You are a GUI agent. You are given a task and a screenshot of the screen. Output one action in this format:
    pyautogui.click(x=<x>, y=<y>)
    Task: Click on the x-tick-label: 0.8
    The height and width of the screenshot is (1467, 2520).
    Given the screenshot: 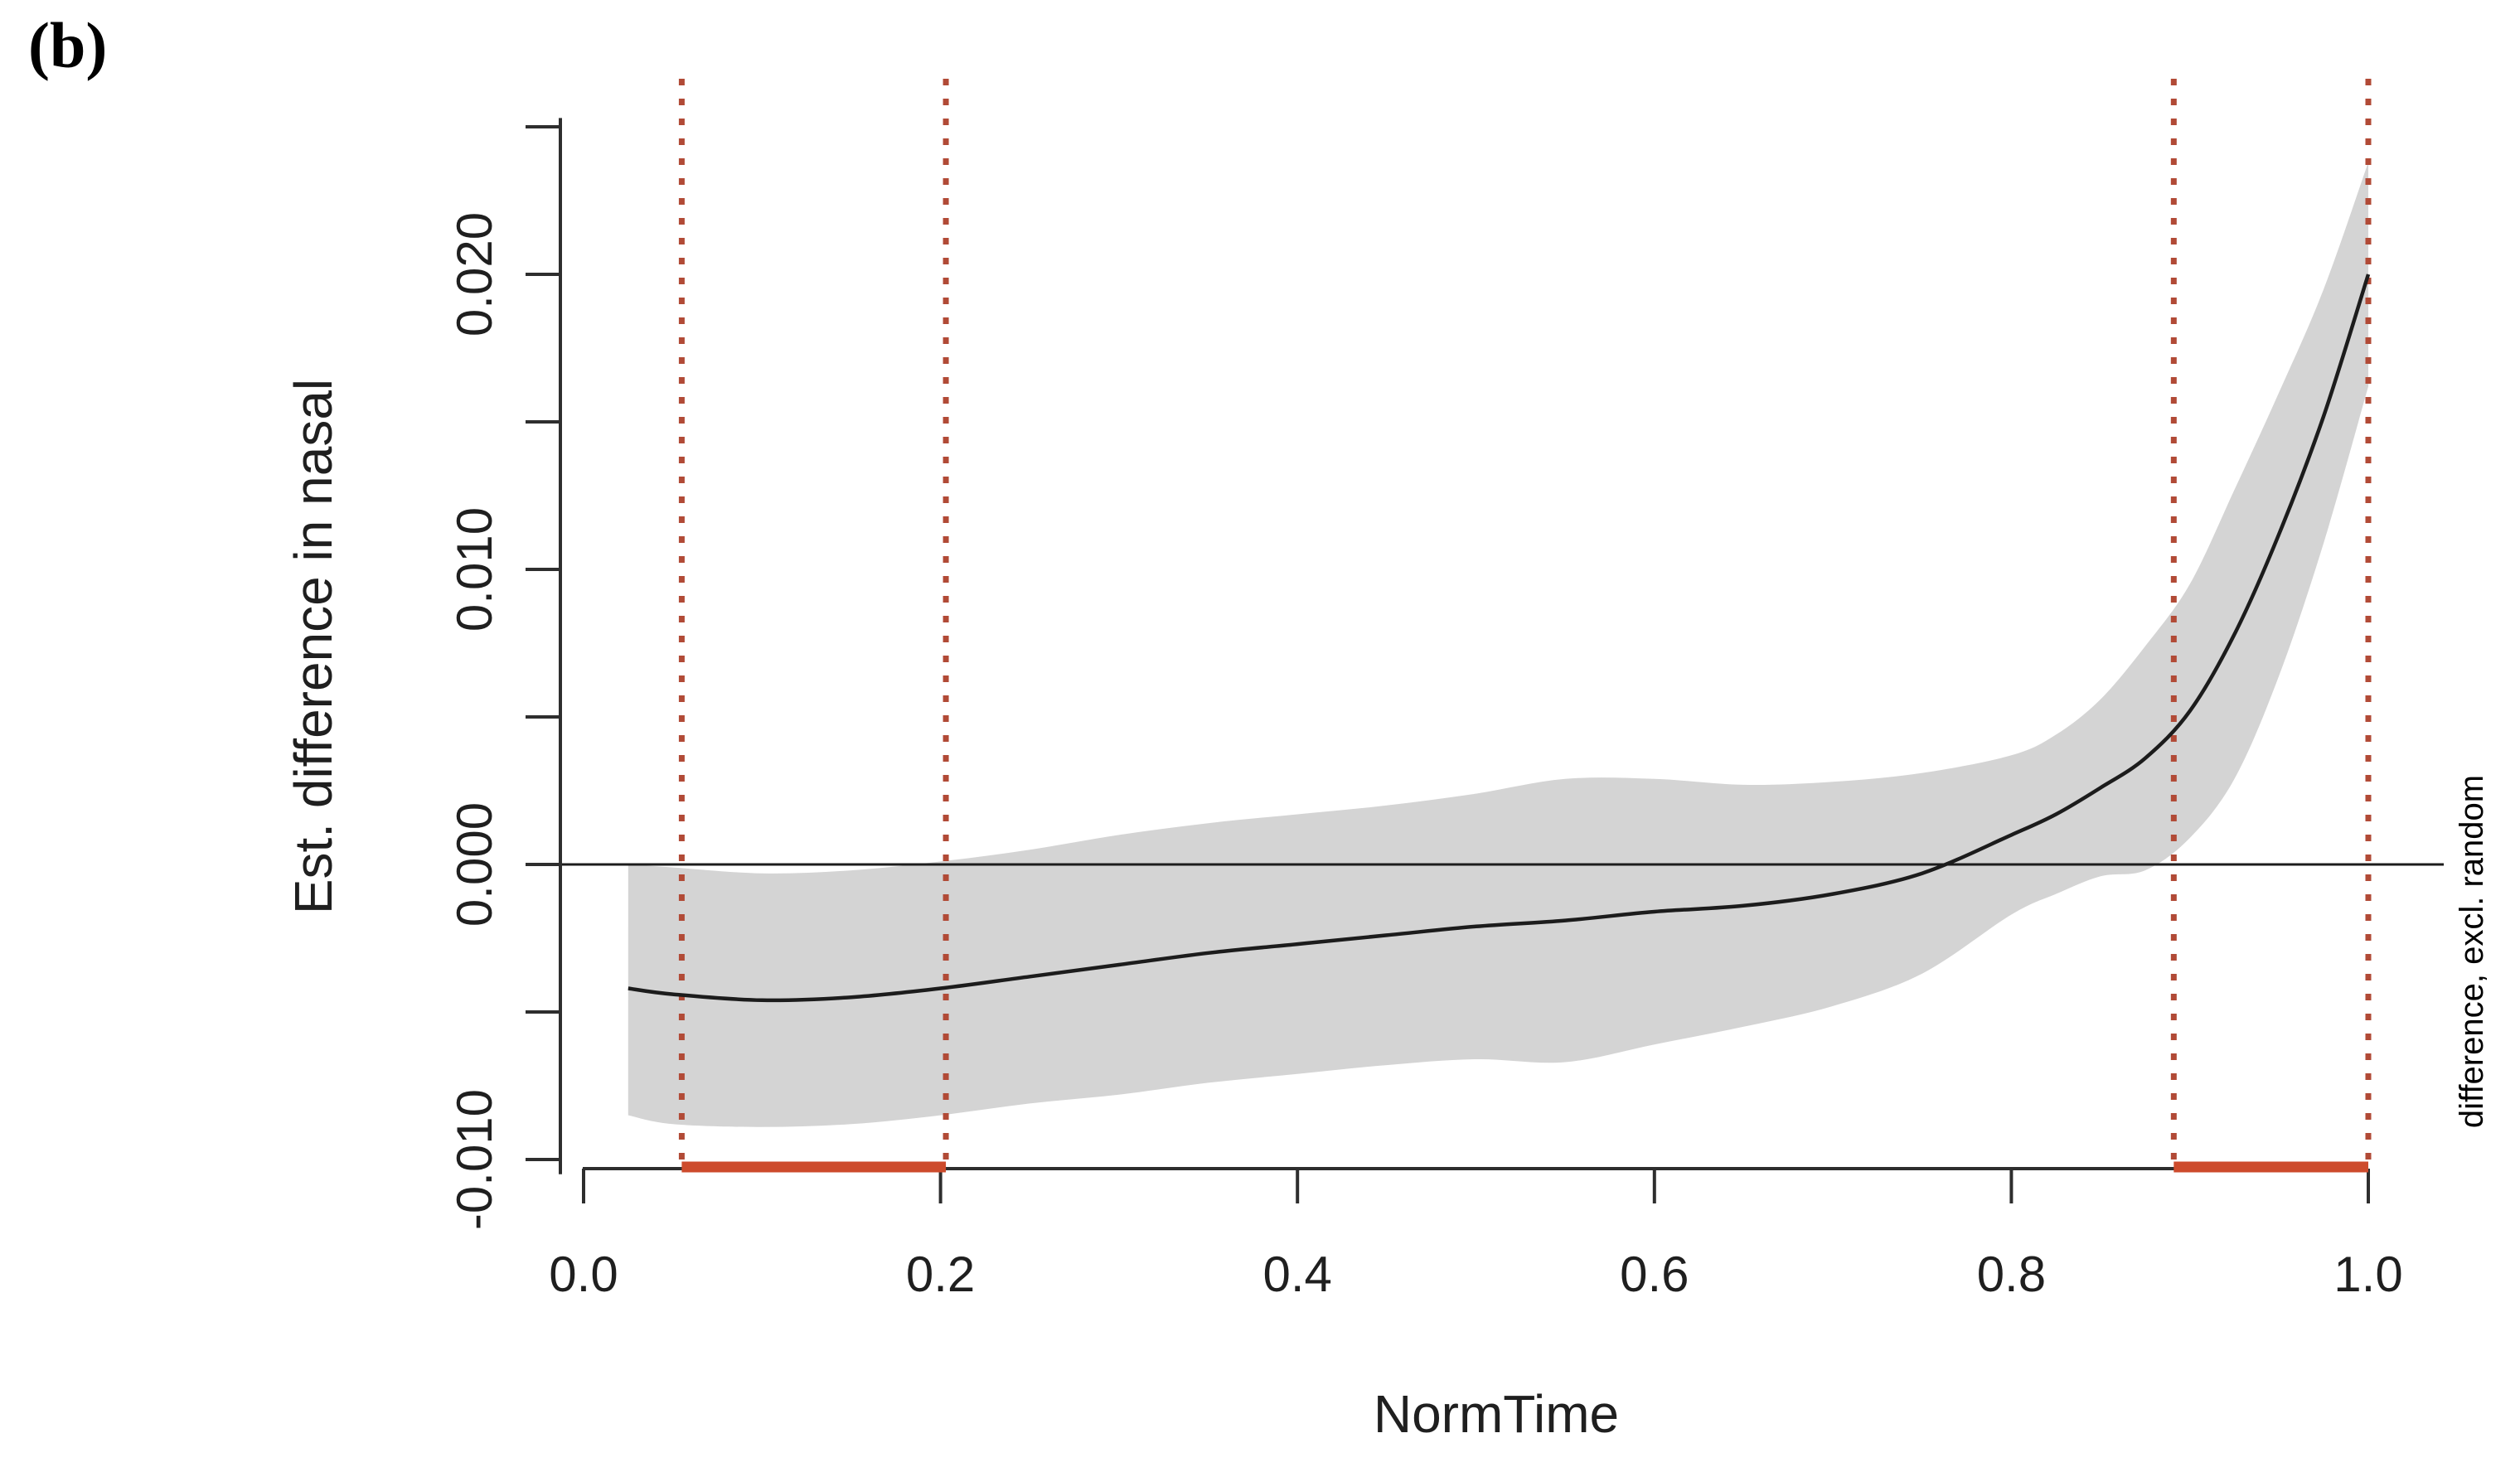 What is the action you would take?
    pyautogui.click(x=2011, y=1275)
    